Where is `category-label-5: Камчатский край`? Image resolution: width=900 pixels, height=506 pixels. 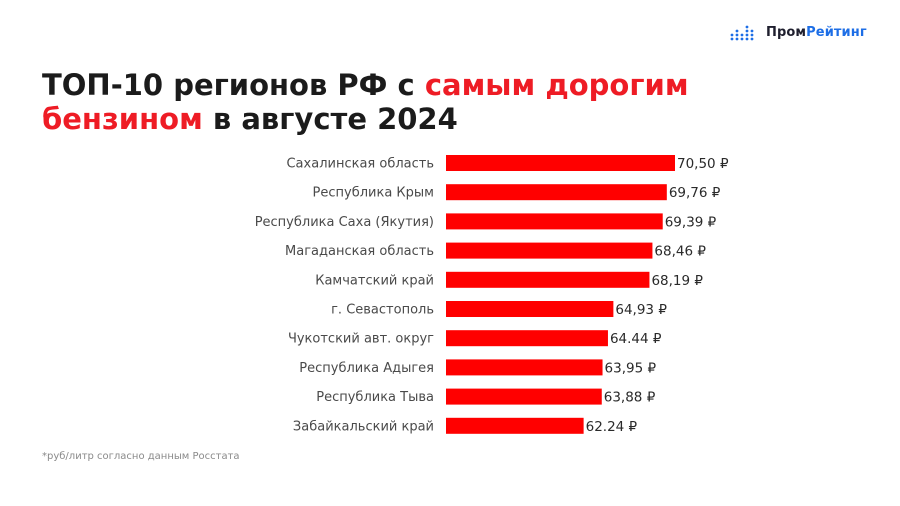 category-label-5: Камчатский край is located at coordinates (374, 280).